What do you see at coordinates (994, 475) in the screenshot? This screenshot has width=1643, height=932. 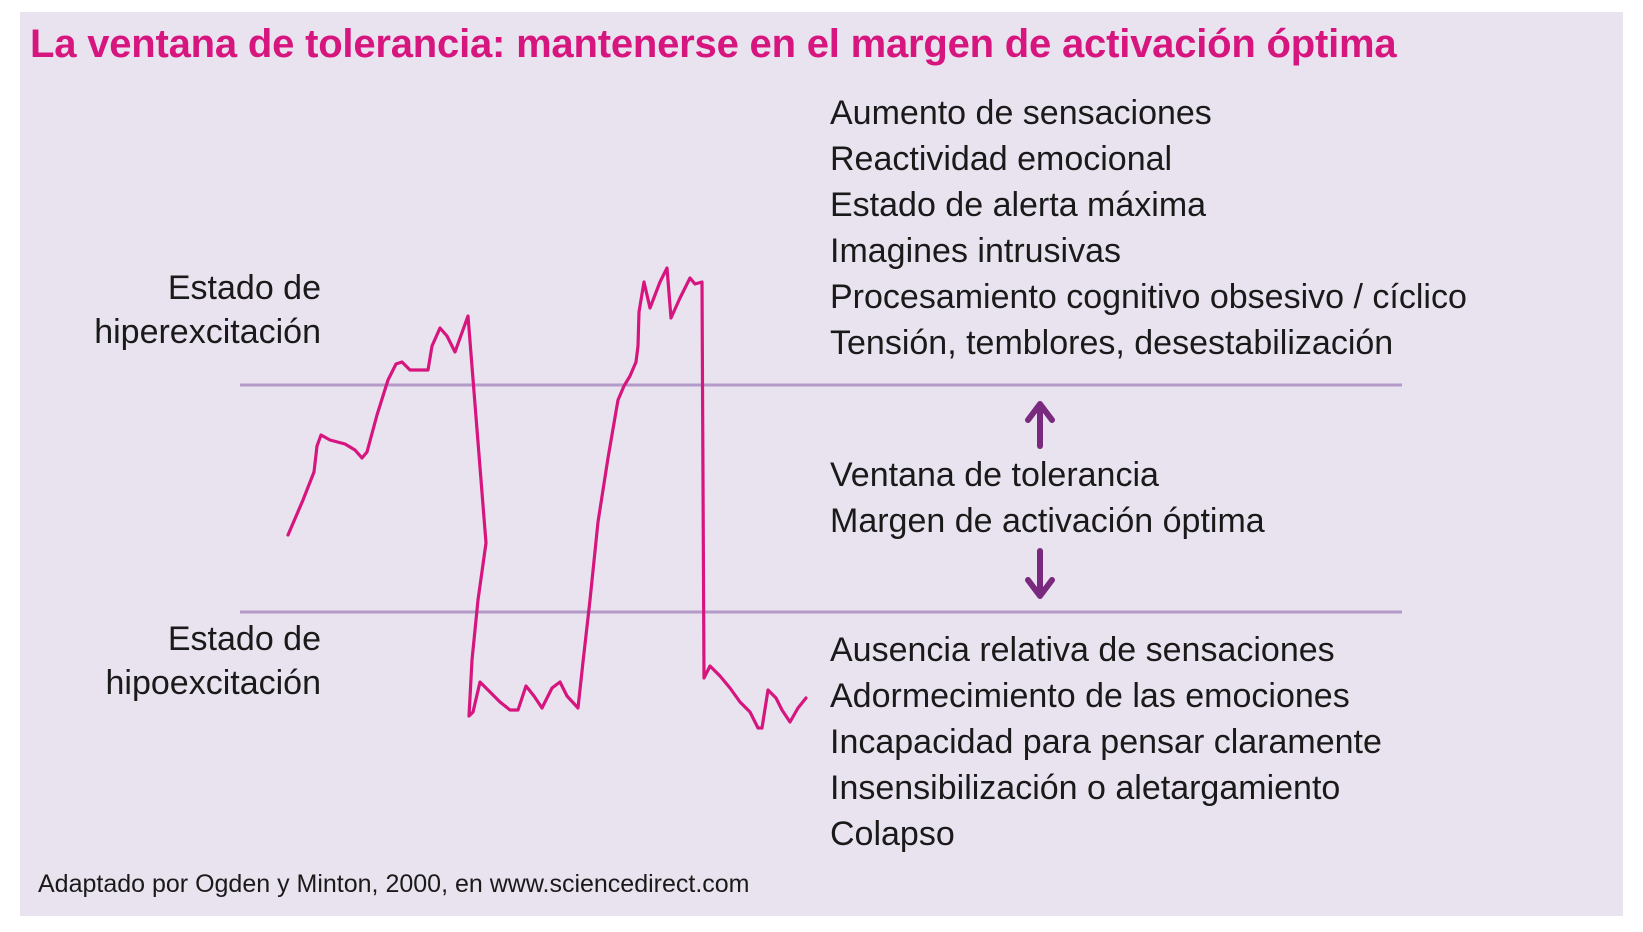 I see `tolerance-window-item: Ventana de tolerancia` at bounding box center [994, 475].